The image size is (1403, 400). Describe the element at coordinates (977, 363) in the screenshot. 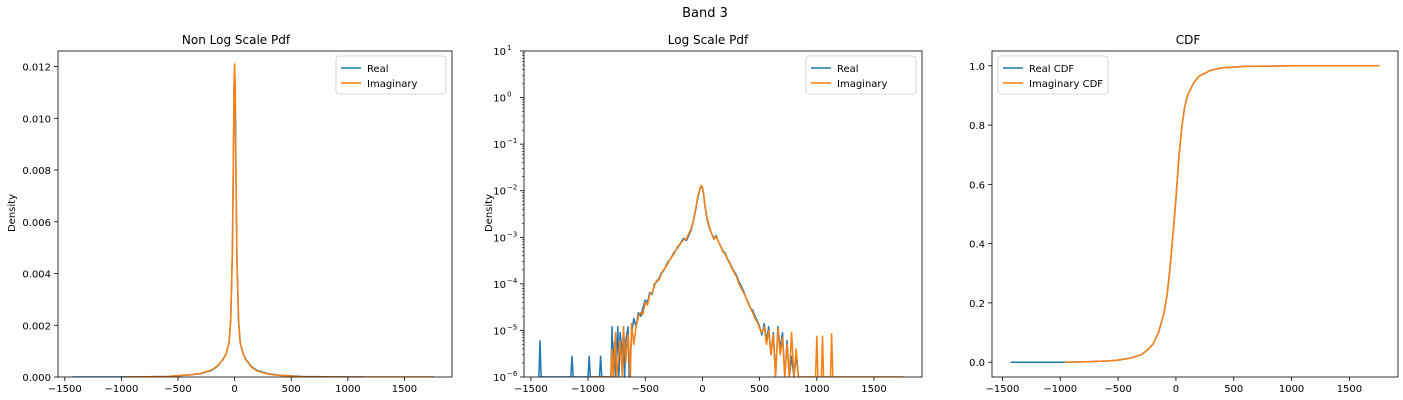

I see `cdf-ytick-label: 0.0` at that location.